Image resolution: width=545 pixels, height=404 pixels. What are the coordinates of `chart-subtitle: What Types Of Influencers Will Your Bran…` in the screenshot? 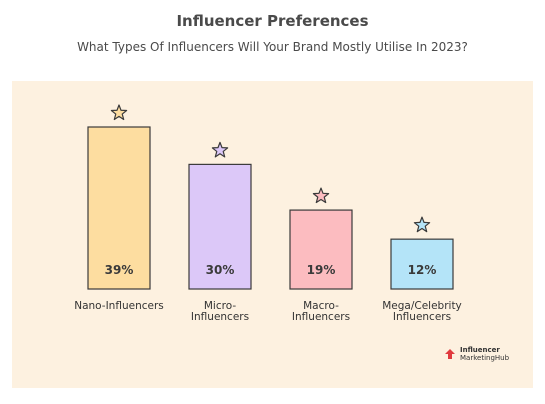 It's located at (272, 47).